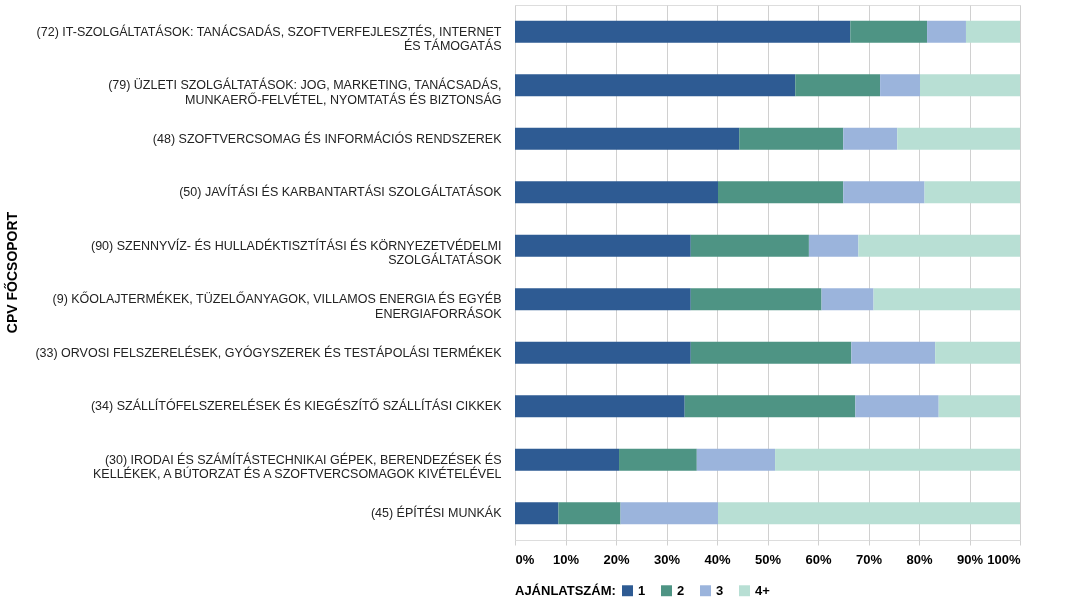 The image size is (1077, 616). What do you see at coordinates (305, 92) in the screenshot?
I see `y-tick-label: (79) ÜZLETI SZOLGÁLTATÁSOK: JOG, MARKETING, TANÁCSADÁS, MUNKAERŐ-FELVÉTEL, NYOMTATÁS ÉS BIZTONSÁG` at bounding box center [305, 92].